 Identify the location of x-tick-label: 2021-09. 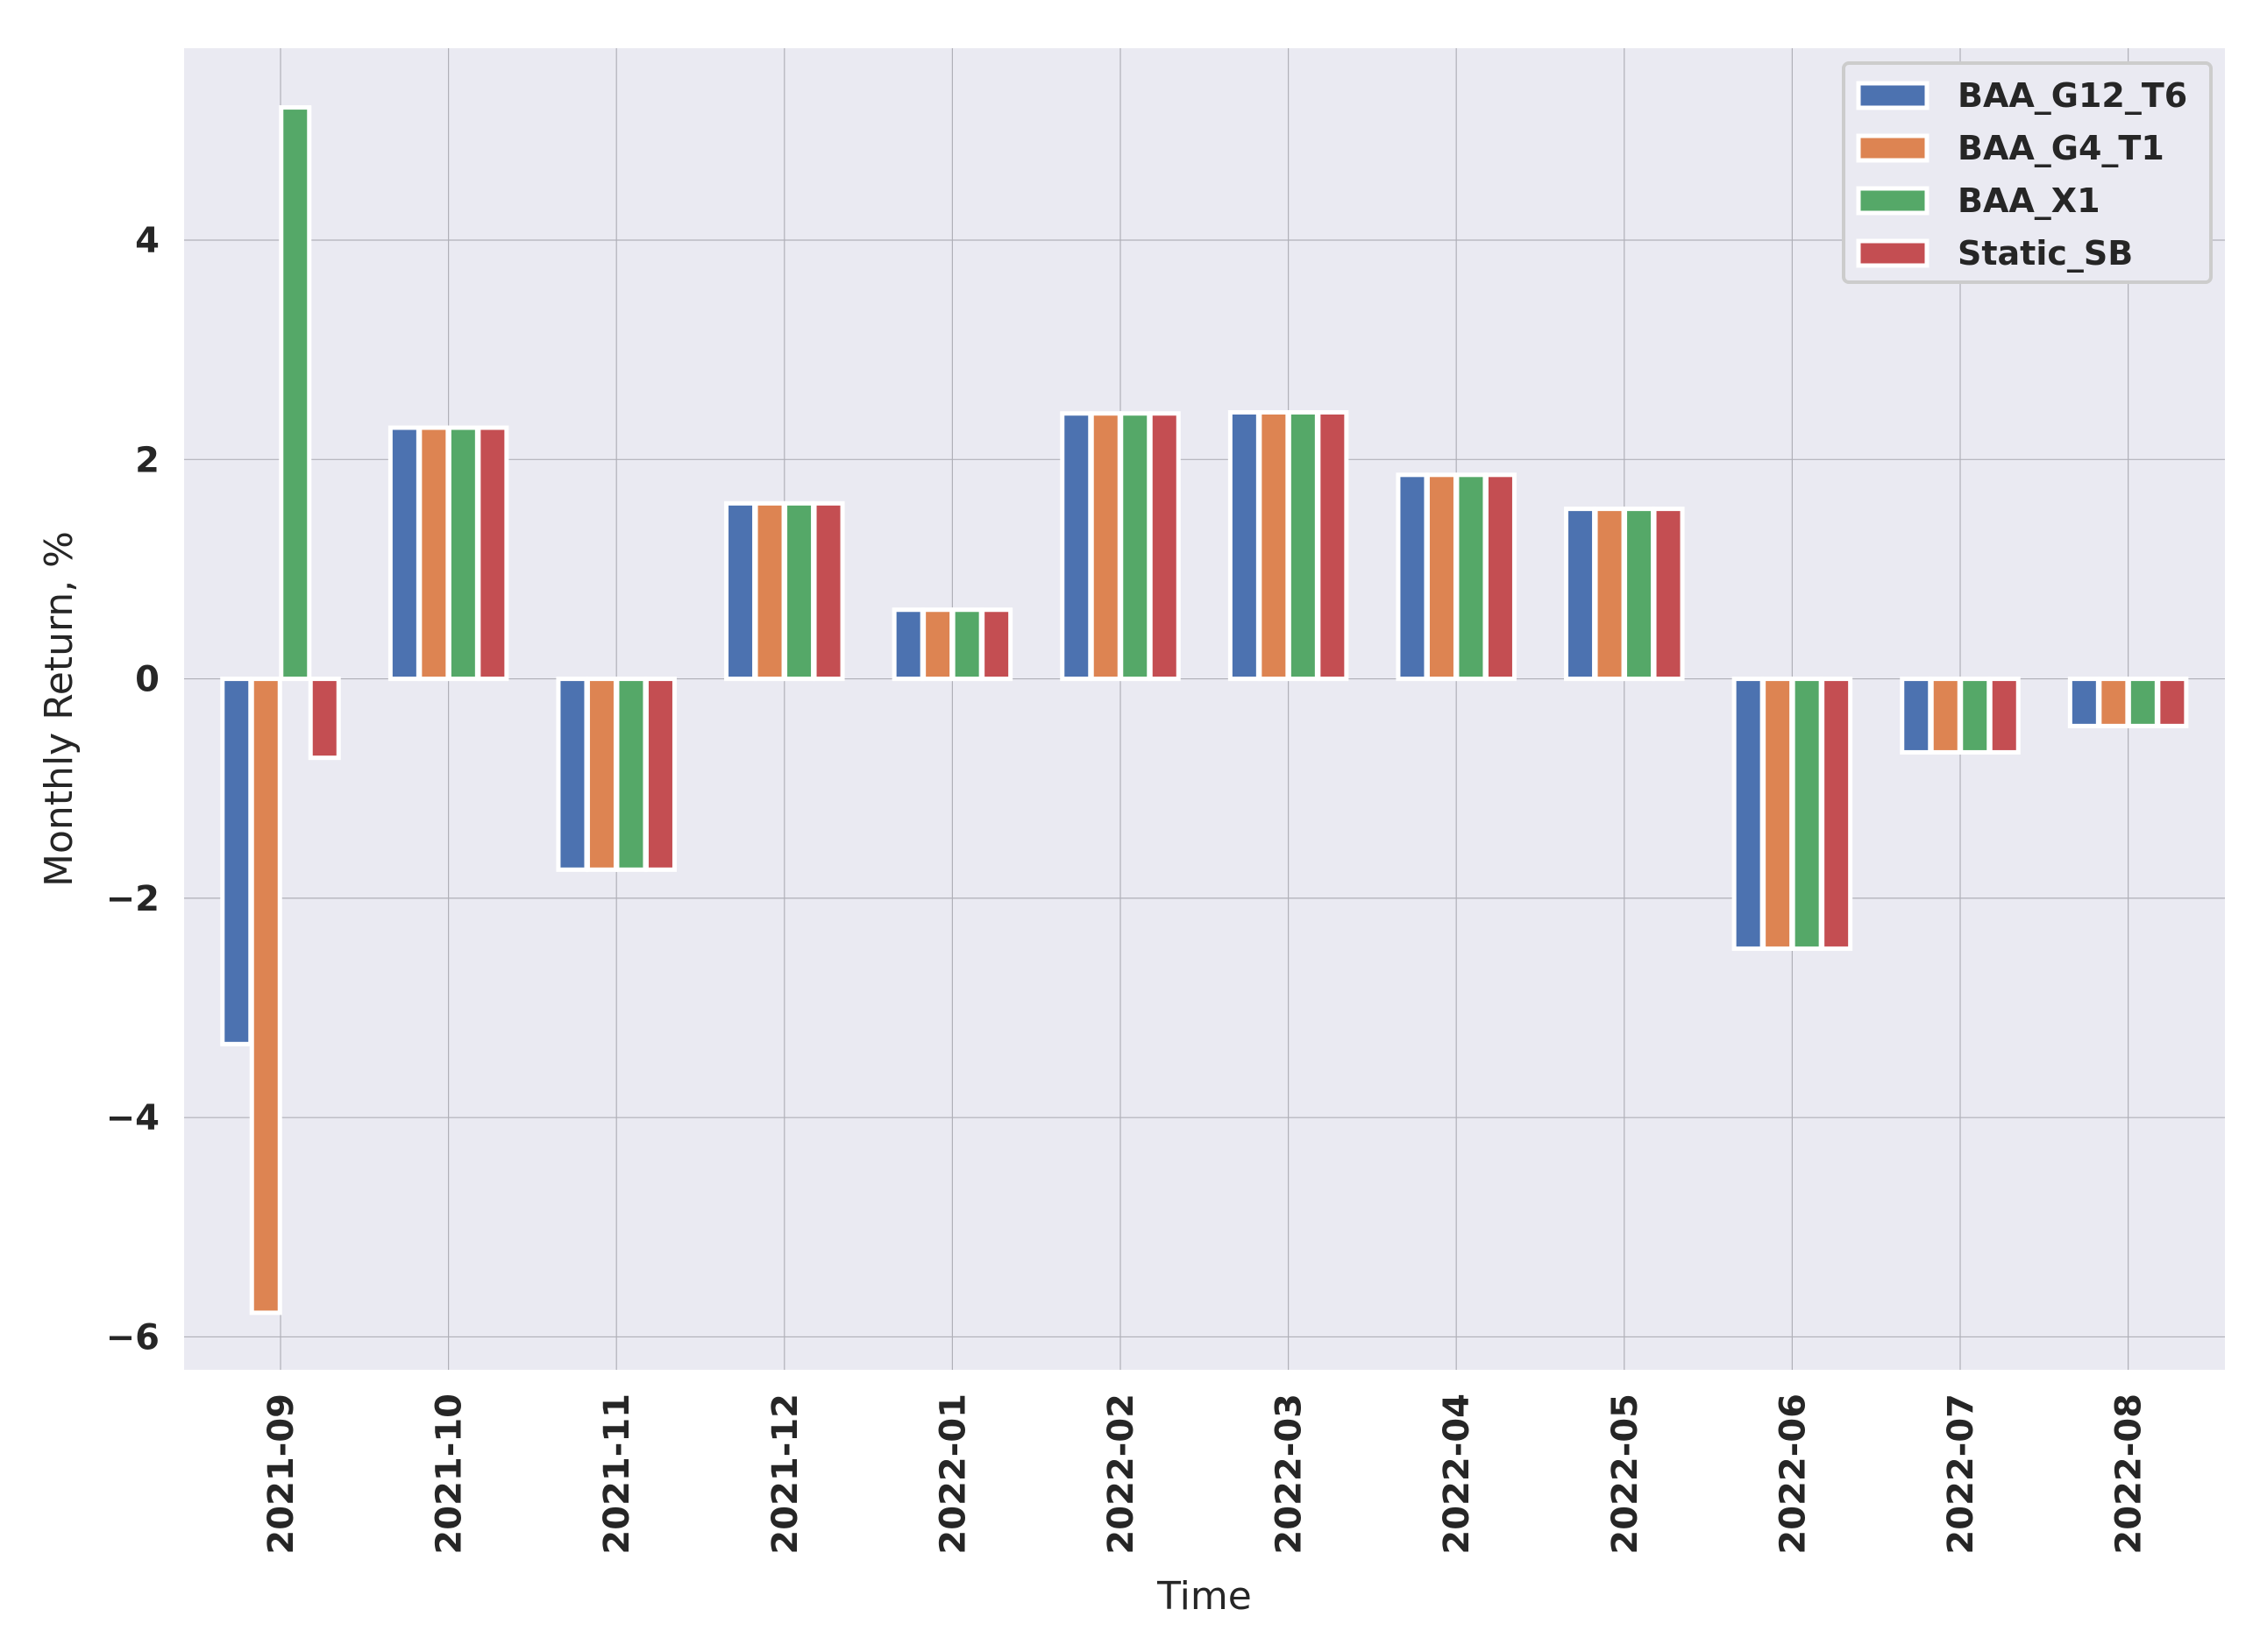
(282, 1474).